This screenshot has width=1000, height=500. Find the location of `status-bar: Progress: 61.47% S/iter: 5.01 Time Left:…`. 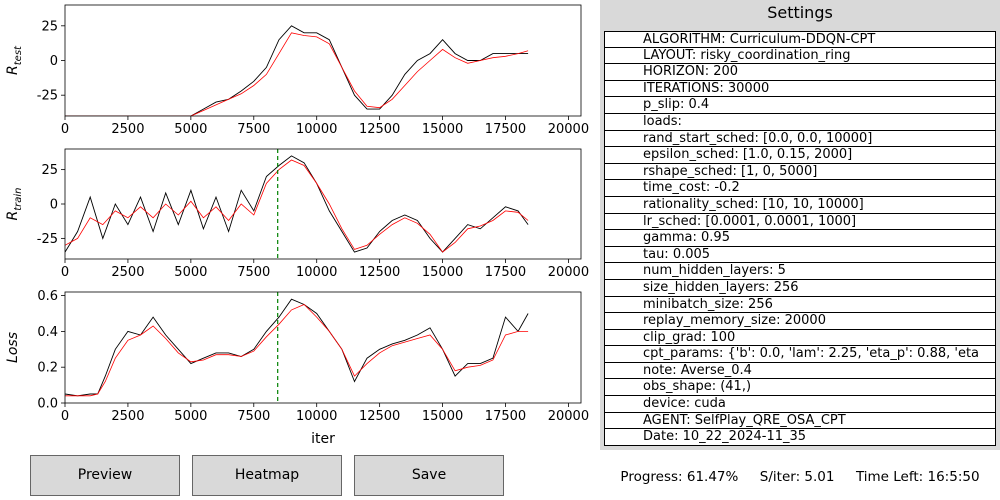

status-bar: Progress: 61.47% S/iter: 5.01 Time Left:… is located at coordinates (800, 477).